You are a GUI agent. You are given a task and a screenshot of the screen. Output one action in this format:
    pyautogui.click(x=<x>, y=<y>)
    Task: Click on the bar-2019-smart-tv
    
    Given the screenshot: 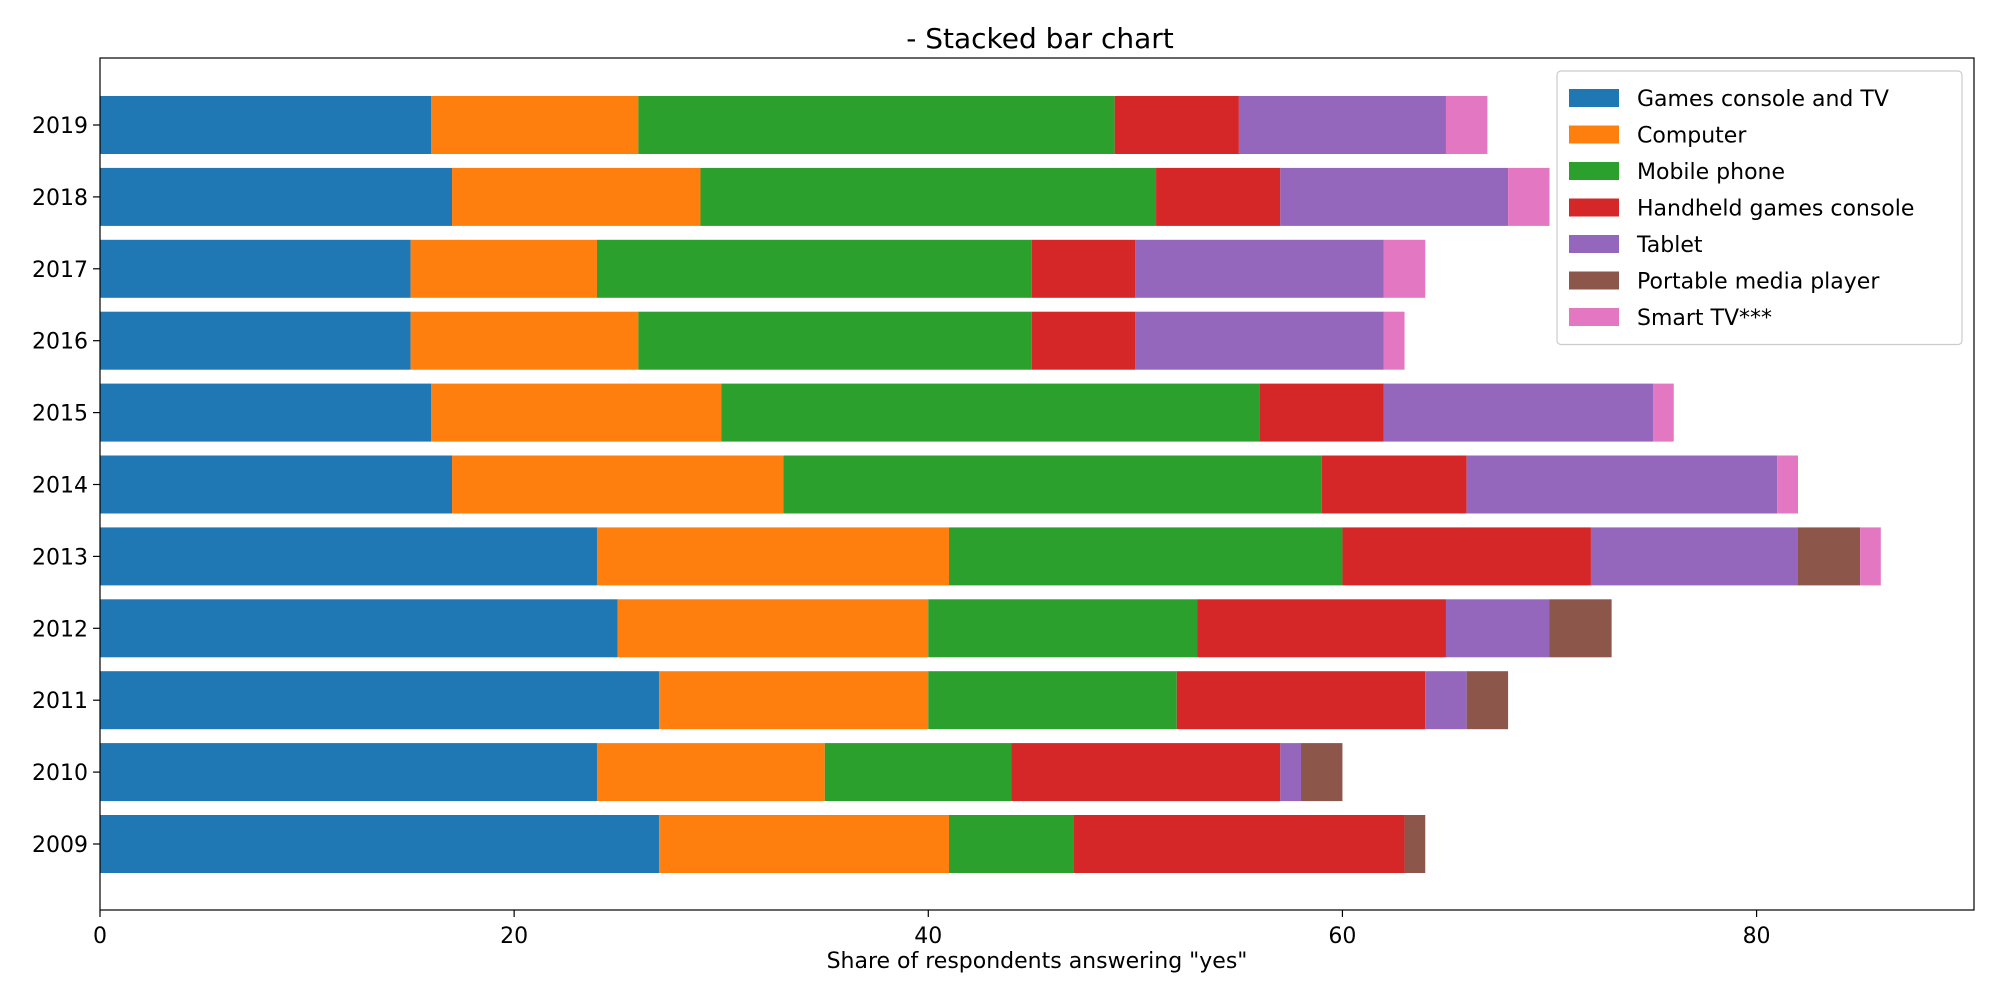 What is the action you would take?
    pyautogui.click(x=1466, y=125)
    